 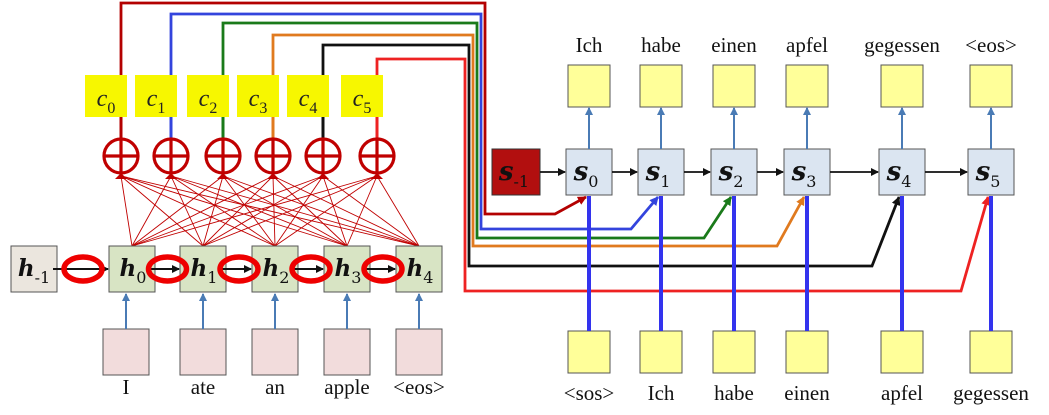 I want to click on decoder-output-word: apfel, so click(x=807, y=45).